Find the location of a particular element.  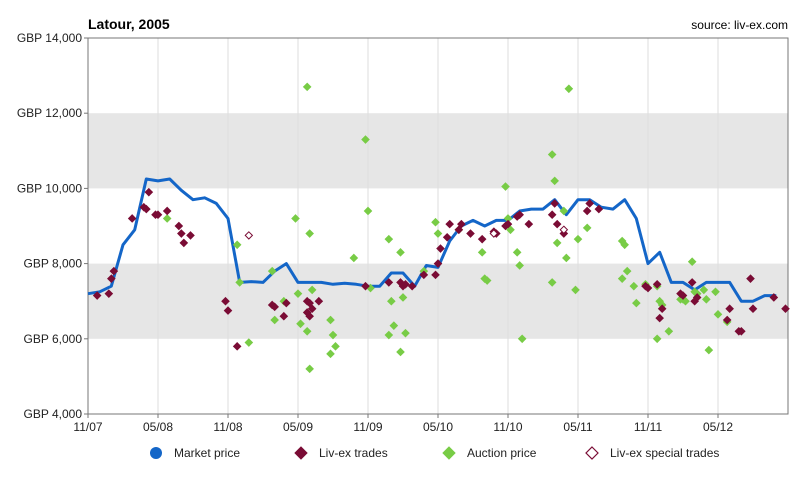

y-tick-label: GBP 14,000 is located at coordinates (49, 38).